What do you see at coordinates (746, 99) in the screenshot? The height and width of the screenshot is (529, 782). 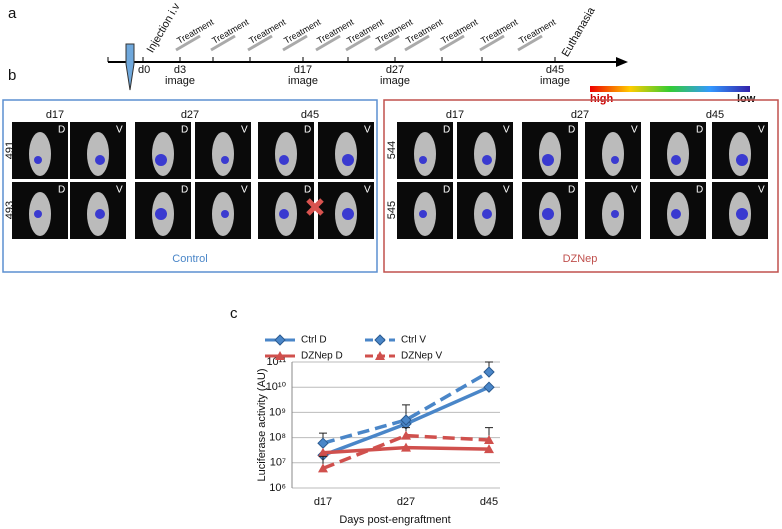 I see `scale-low: low` at bounding box center [746, 99].